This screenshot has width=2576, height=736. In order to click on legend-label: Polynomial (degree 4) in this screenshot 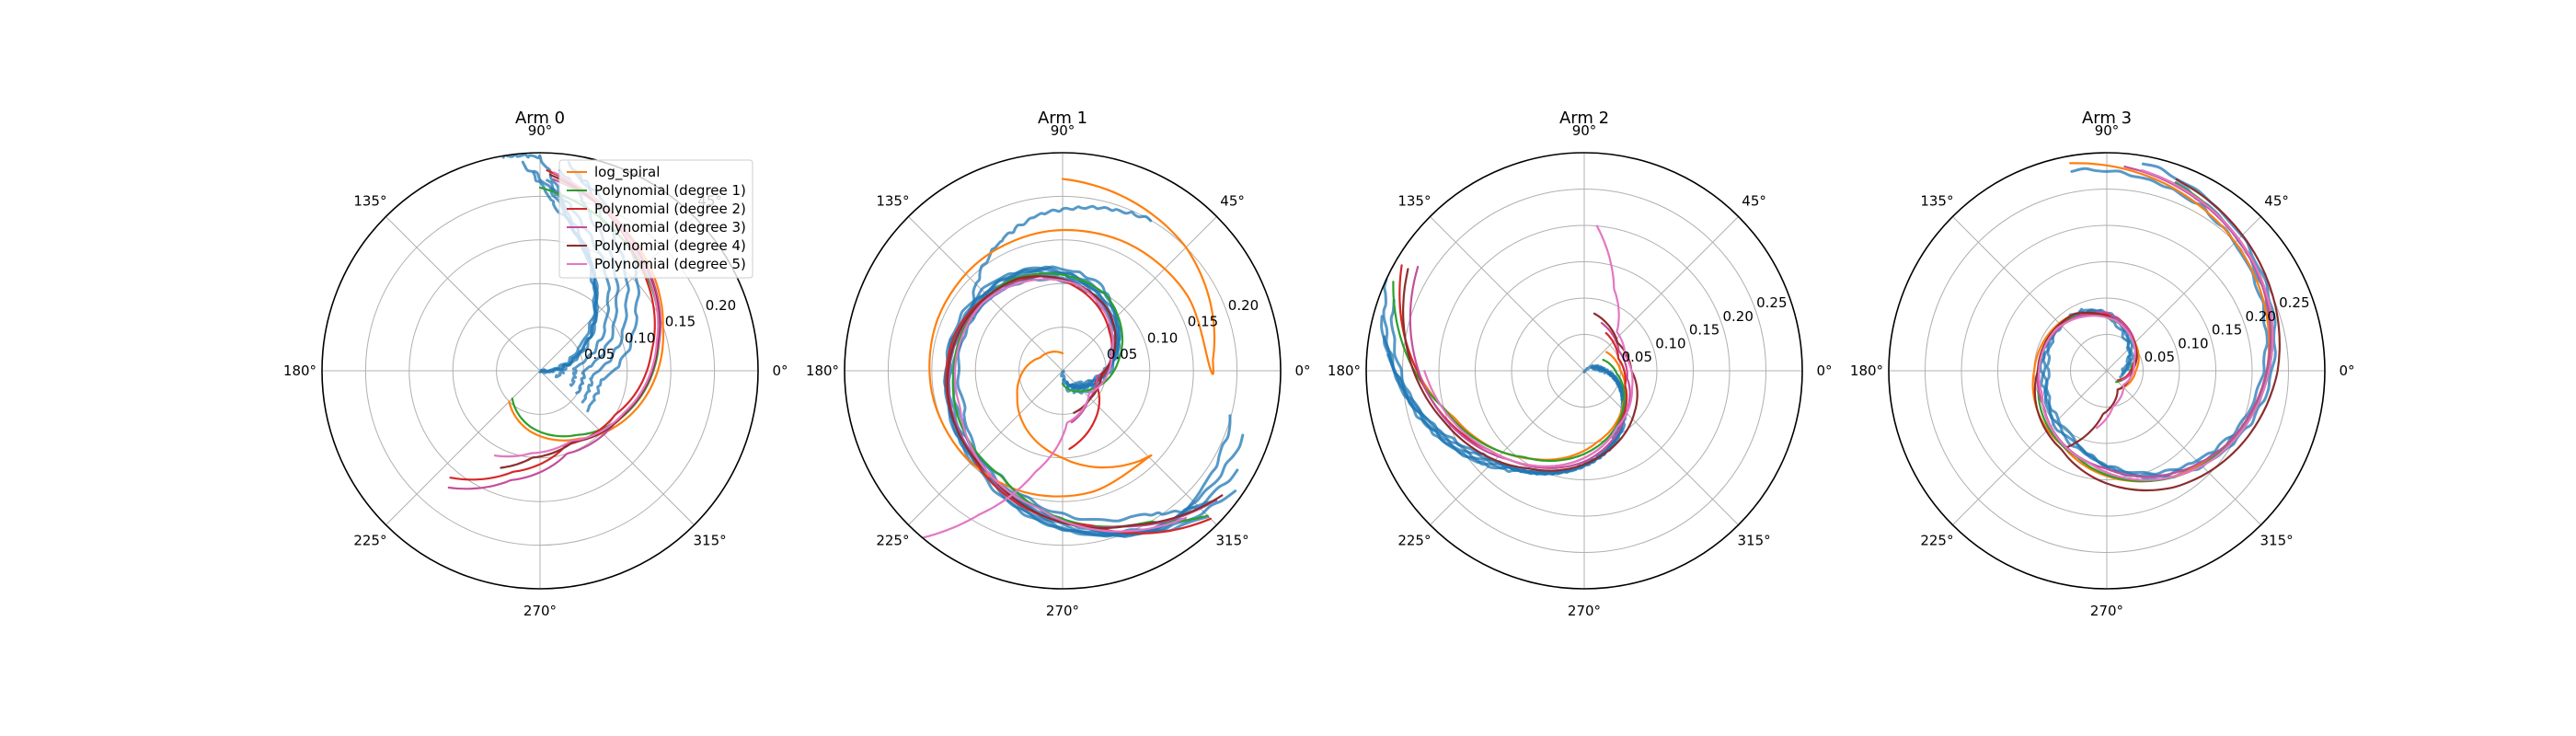, I will do `click(670, 245)`.